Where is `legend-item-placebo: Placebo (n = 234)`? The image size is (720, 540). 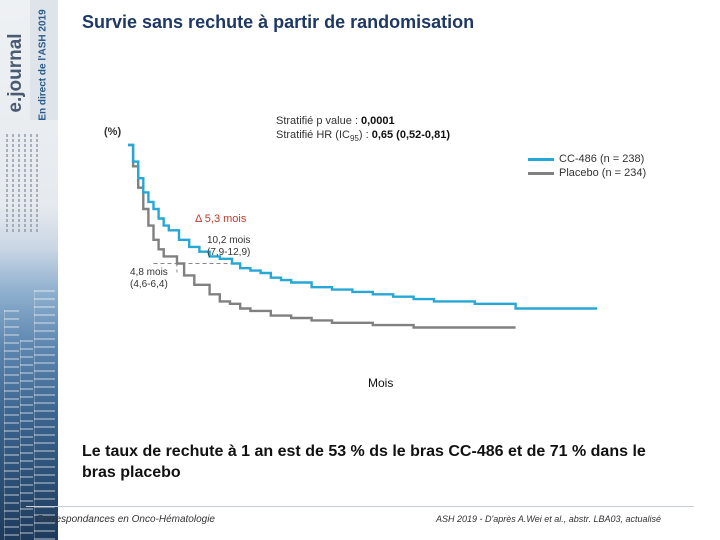
legend-item-placebo: Placebo (n = 234) is located at coordinates (587, 173).